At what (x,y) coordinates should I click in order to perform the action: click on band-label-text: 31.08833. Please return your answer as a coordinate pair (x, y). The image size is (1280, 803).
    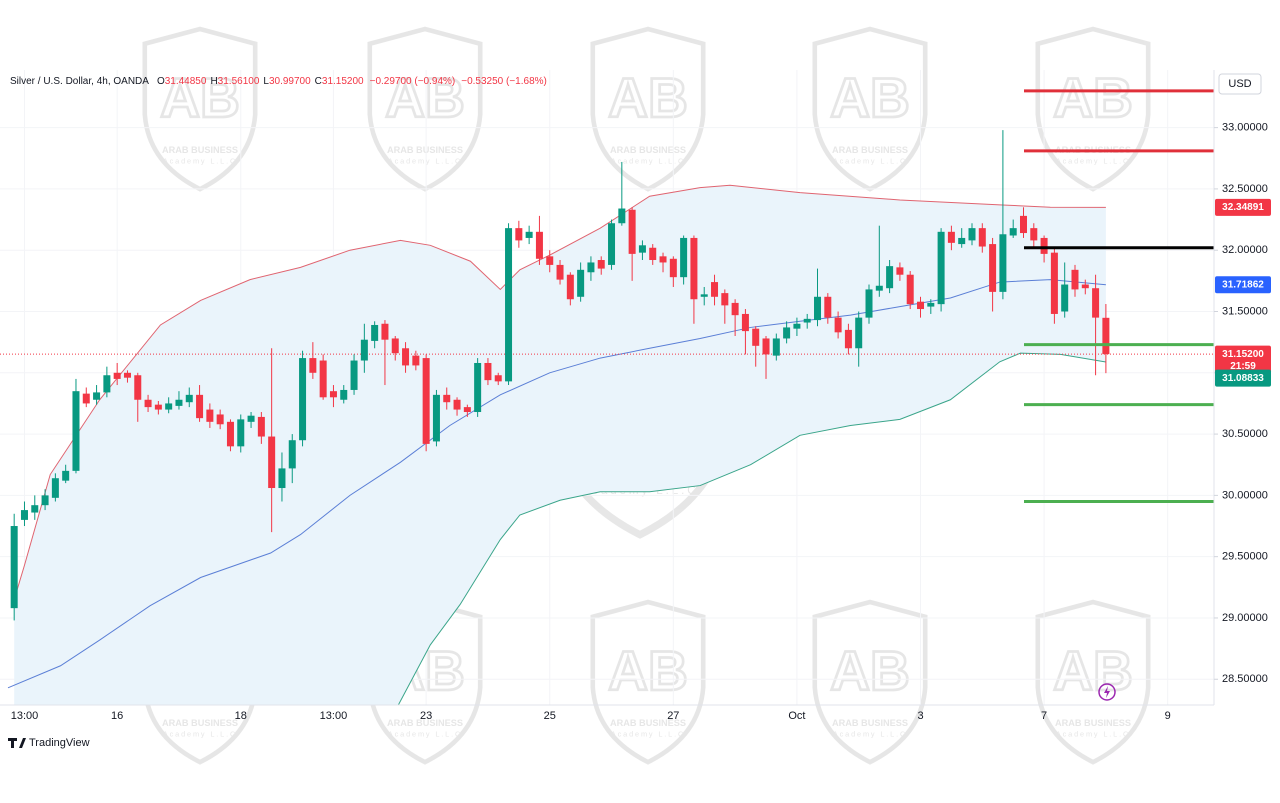
    Looking at the image, I should click on (1243, 378).